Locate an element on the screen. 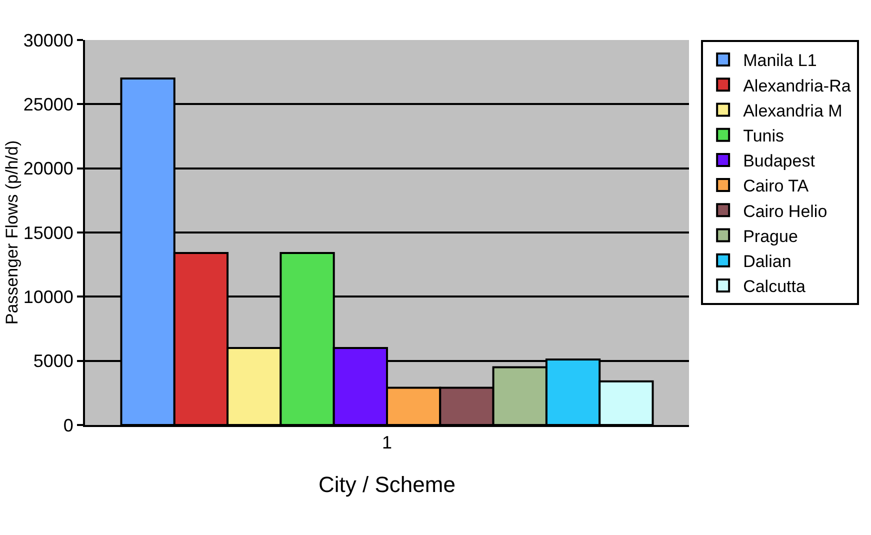 This screenshot has height=535, width=871. legend-label: Manila L1 is located at coordinates (780, 60).